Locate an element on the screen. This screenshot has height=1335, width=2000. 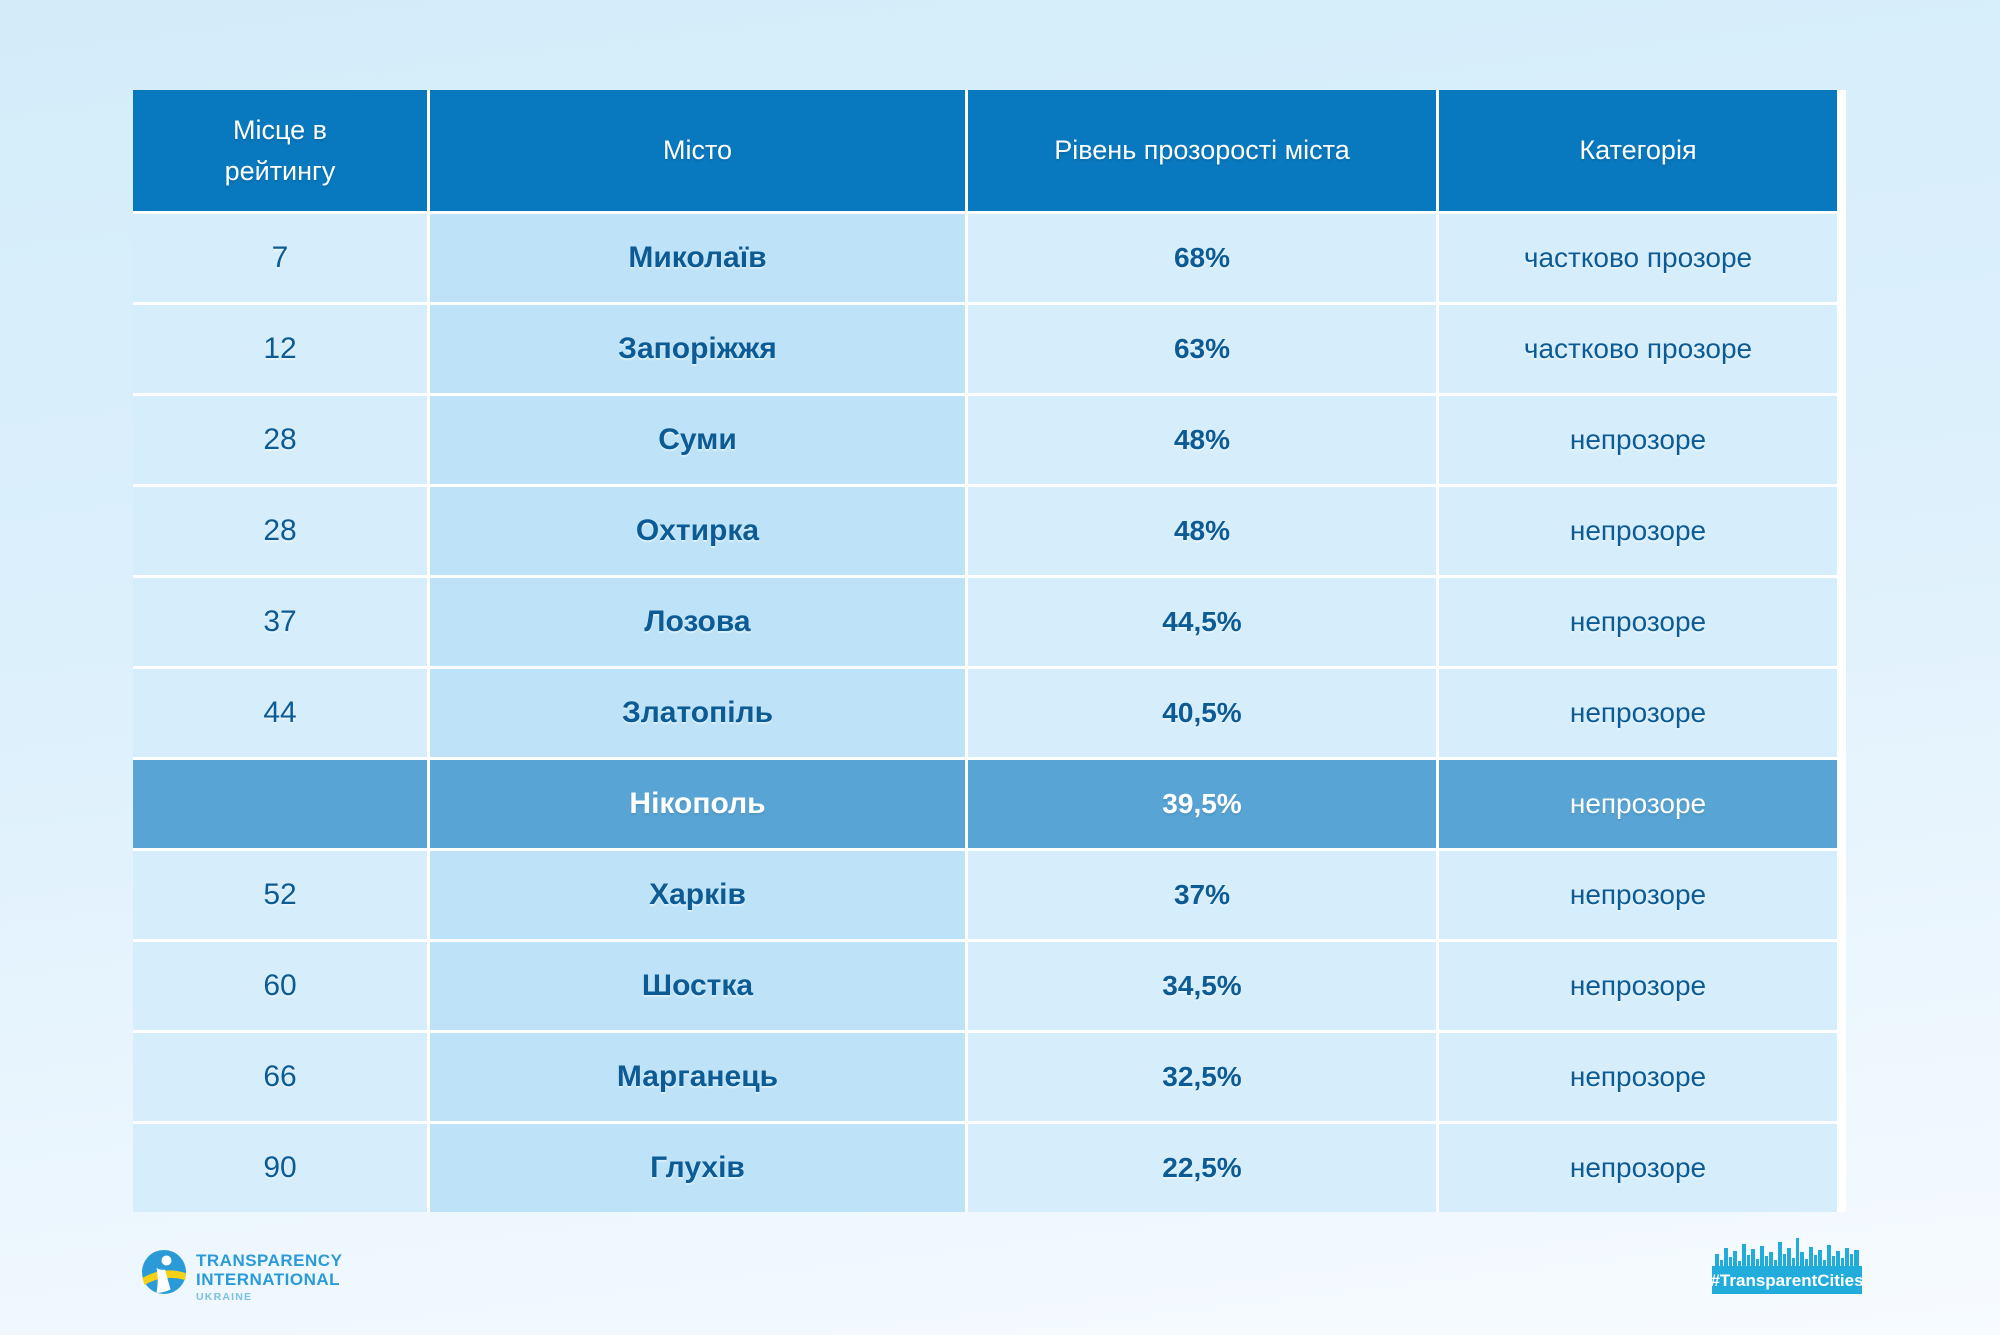
cell-level: 34,5% is located at coordinates (1202, 986).